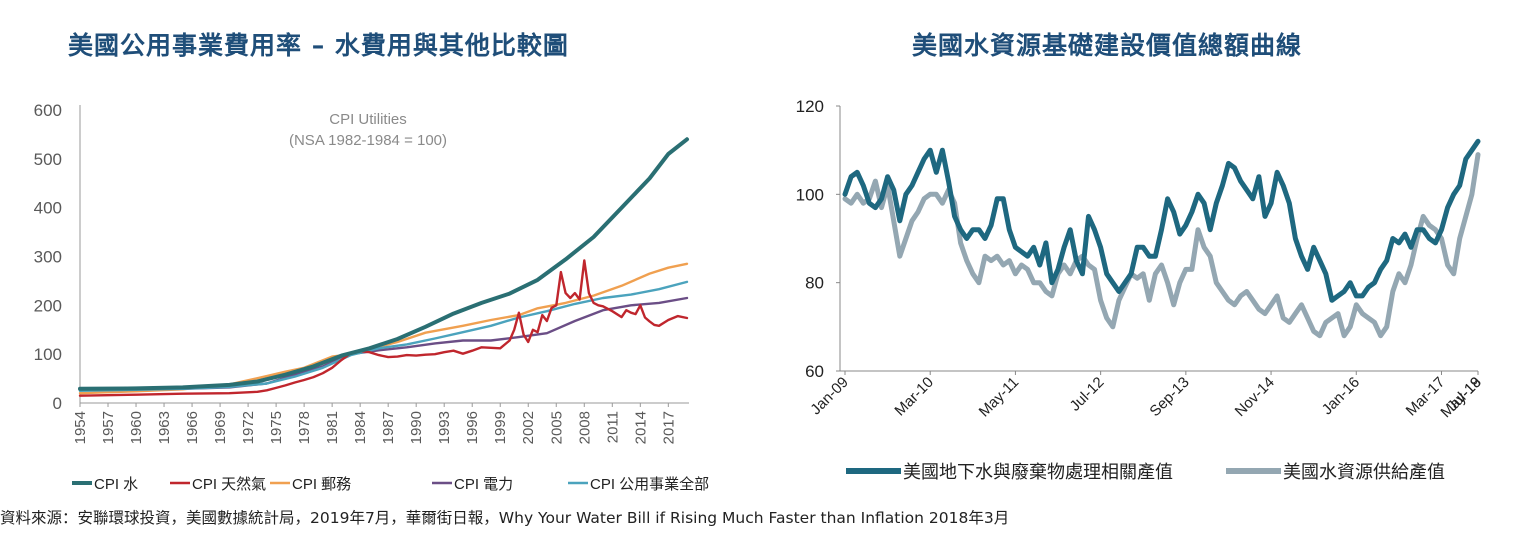 This screenshot has height=541, width=1524. Describe the element at coordinates (528, 427) in the screenshot. I see `left-x-tick-label: 2002` at that location.